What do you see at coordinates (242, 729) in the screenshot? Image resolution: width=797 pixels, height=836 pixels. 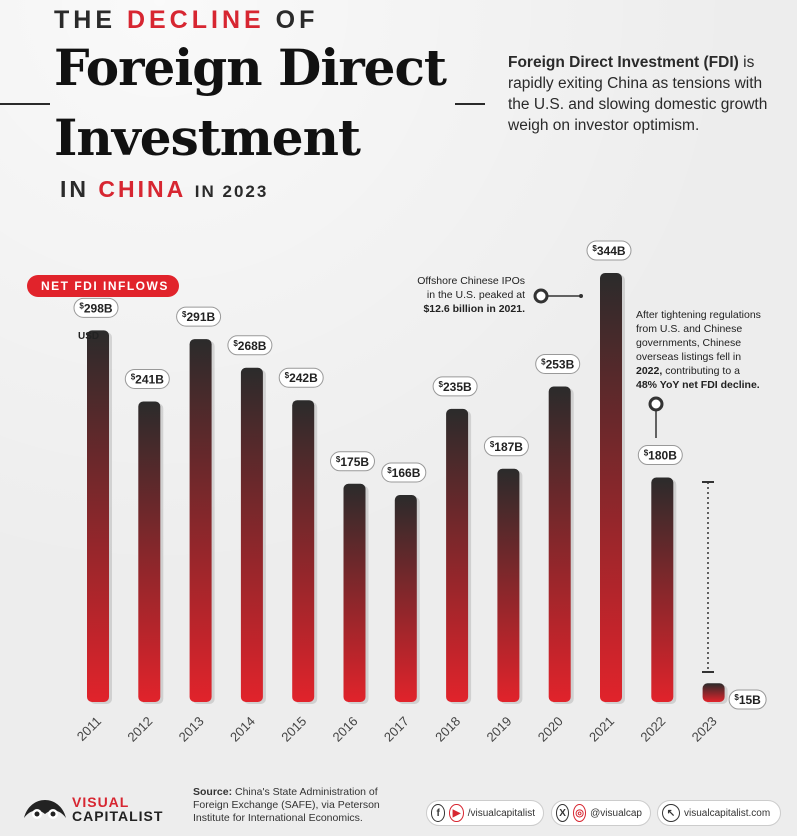 I see `category-label-2014: 2014` at bounding box center [242, 729].